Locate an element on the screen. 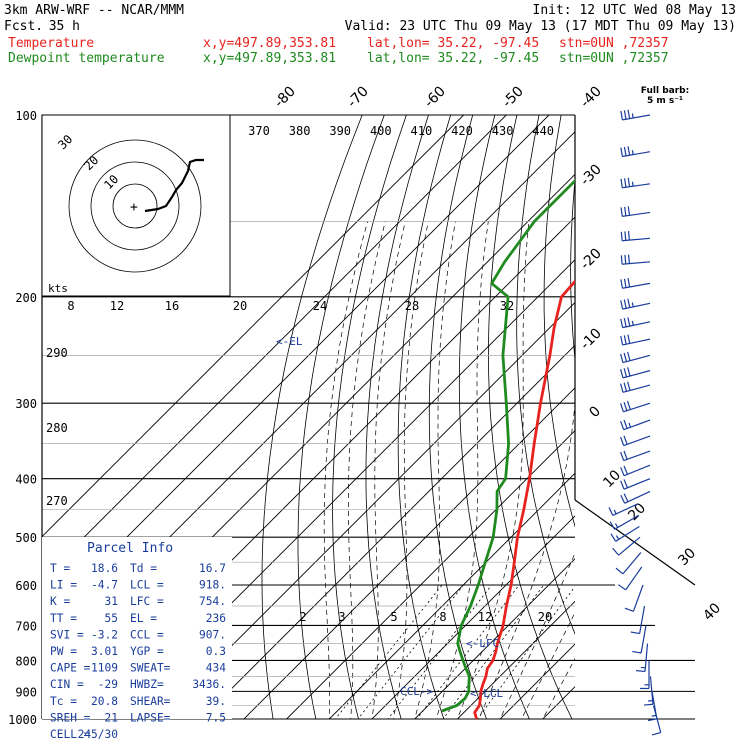 Image resolution: width=740 pixels, height=740 pixels. mixing-ratio-label: 24 is located at coordinates (320, 306).